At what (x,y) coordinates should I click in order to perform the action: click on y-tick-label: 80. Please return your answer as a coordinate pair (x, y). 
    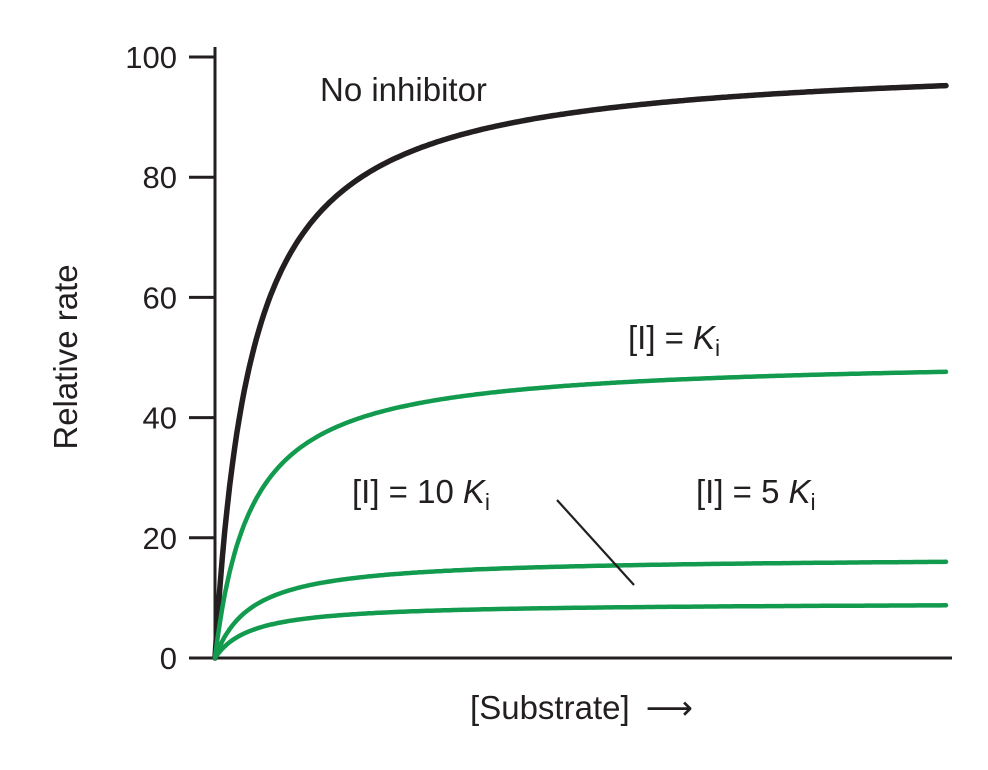
    Looking at the image, I should click on (160, 177).